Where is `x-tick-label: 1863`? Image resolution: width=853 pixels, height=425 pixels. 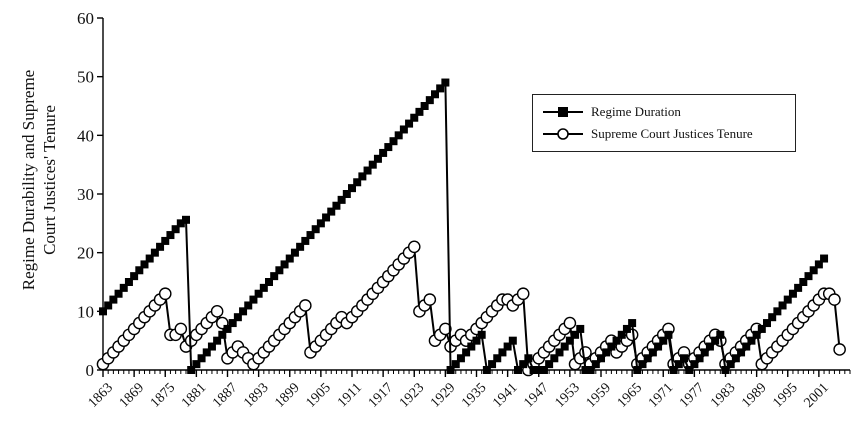
x-tick-label: 1863 is located at coordinates (101, 395).